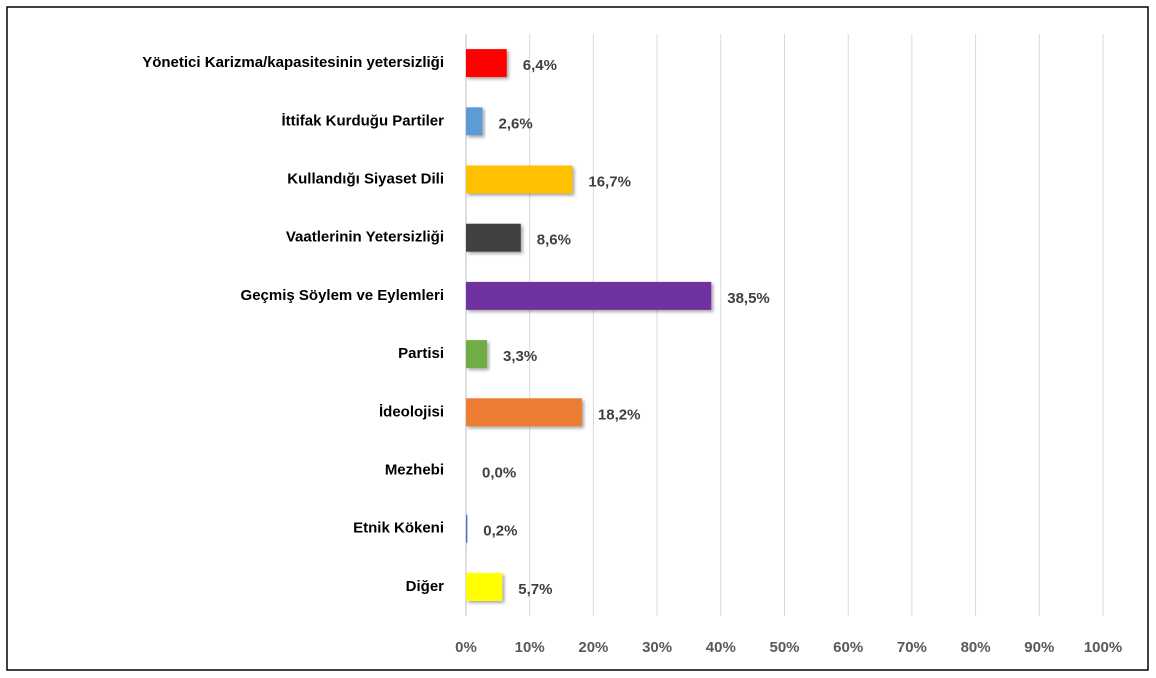 The width and height of the screenshot is (1156, 678). What do you see at coordinates (365, 237) in the screenshot?
I see `y-tick-label: Vaatlerinin Yetersizliği` at bounding box center [365, 237].